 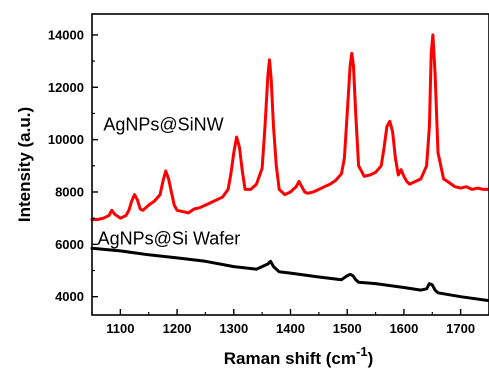 What do you see at coordinates (69, 244) in the screenshot?
I see `y-tick-label-6000: 6000` at bounding box center [69, 244].